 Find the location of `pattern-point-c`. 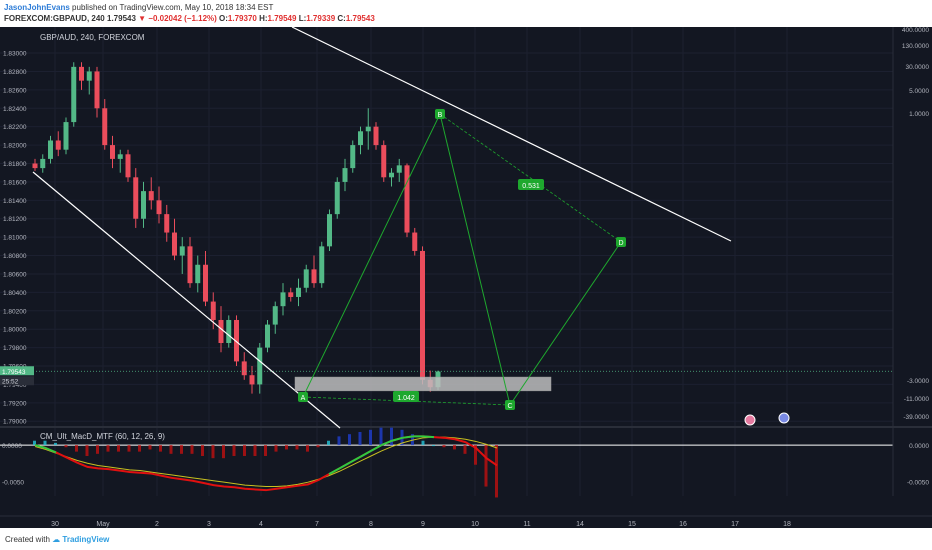

pattern-point-c is located at coordinates (510, 405).